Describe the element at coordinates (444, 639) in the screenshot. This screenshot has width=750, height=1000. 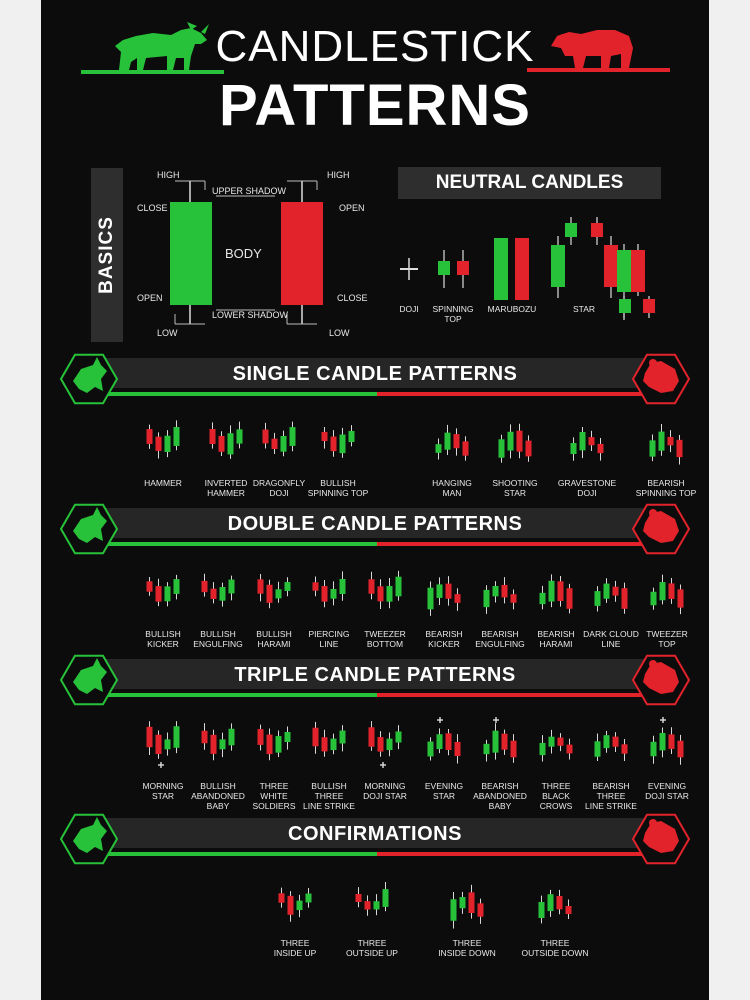
I see `pattern-label: BEARISH KICKER` at that location.